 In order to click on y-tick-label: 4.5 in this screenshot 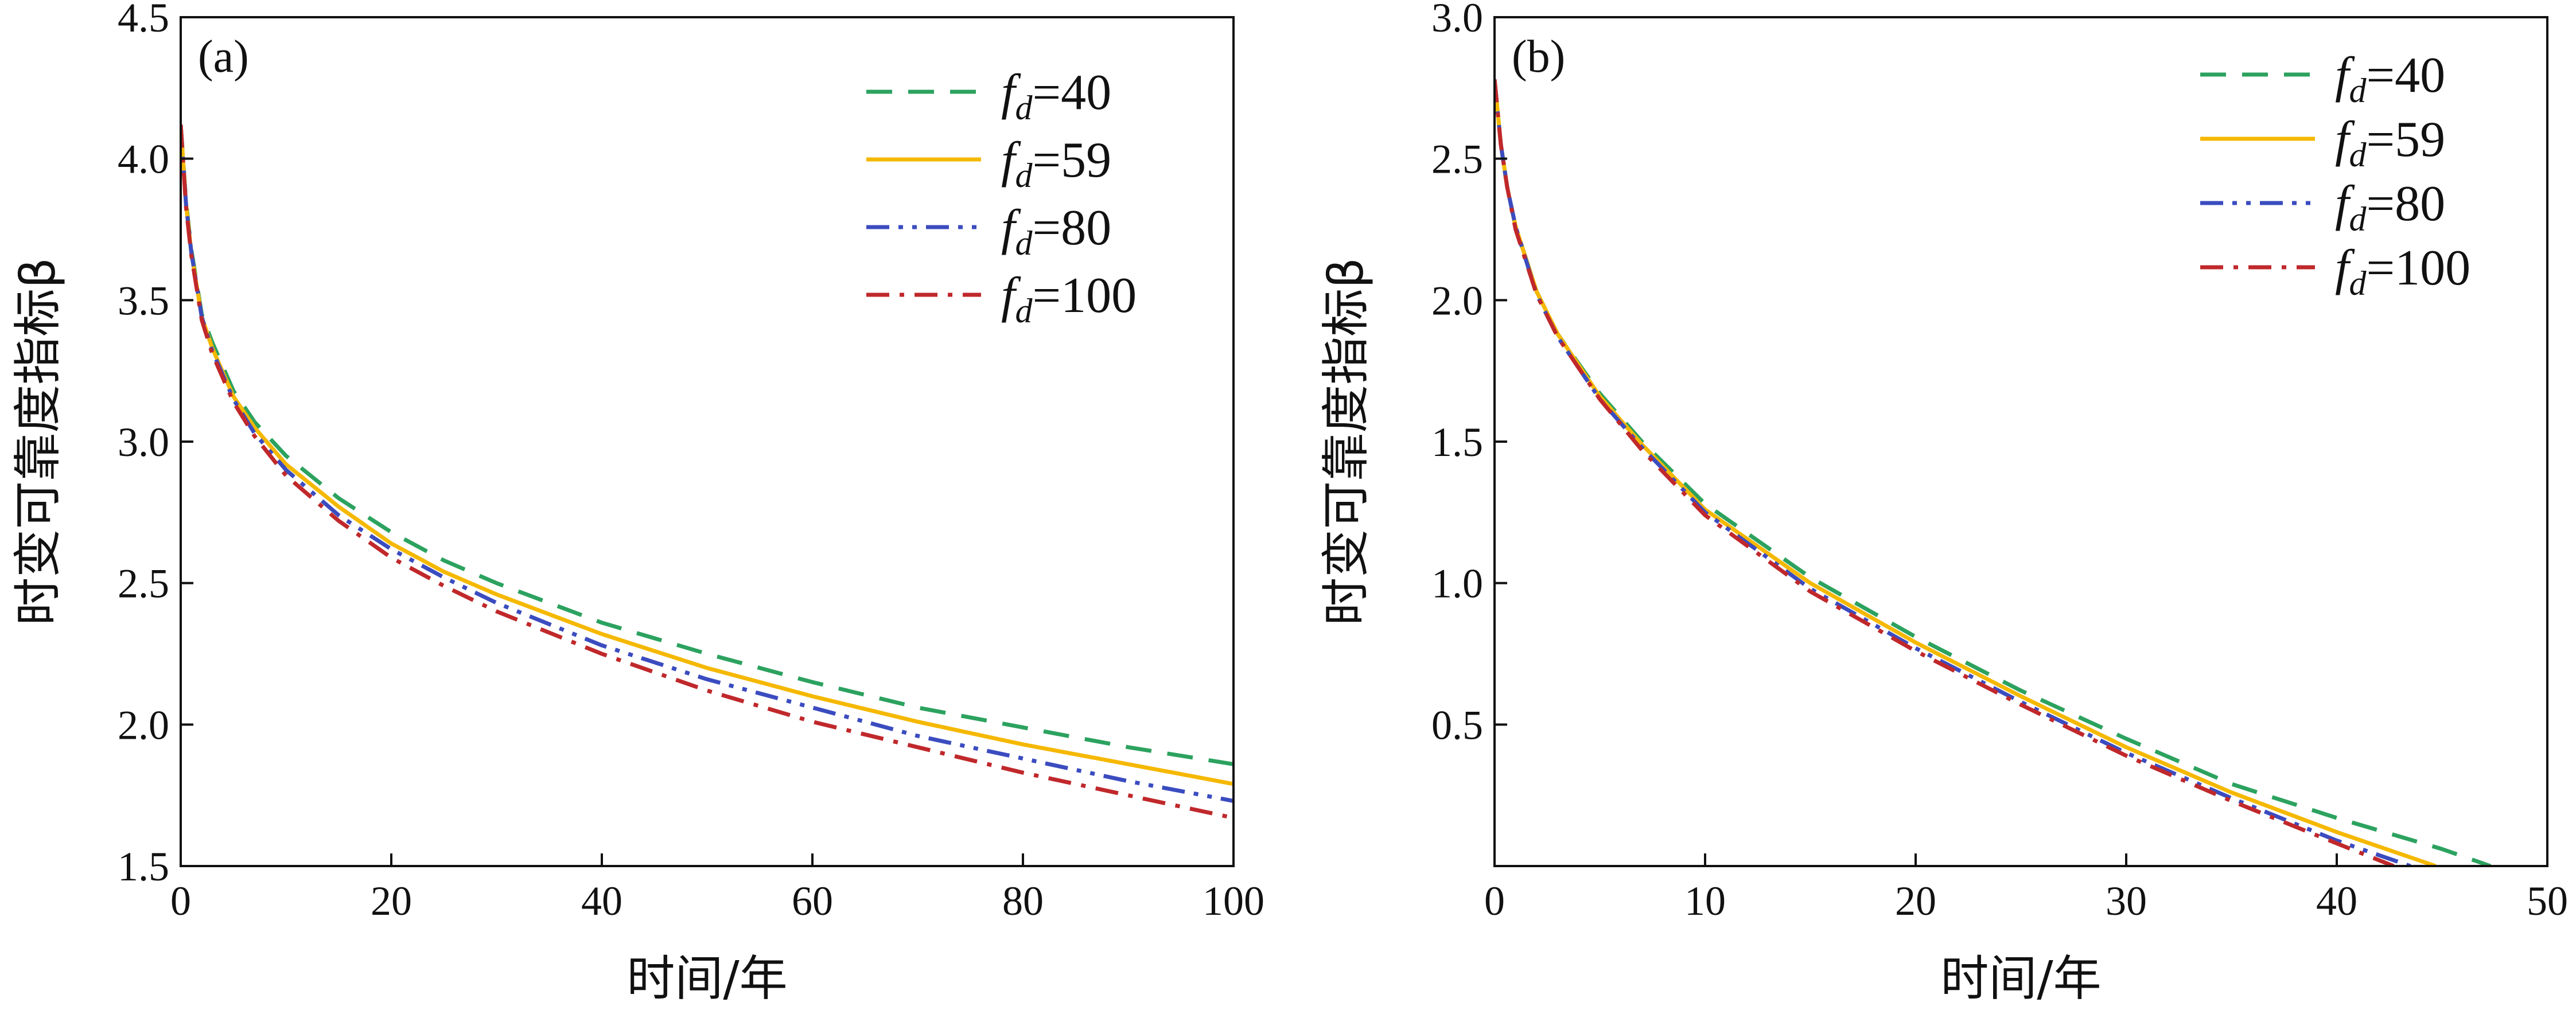, I will do `click(143, 20)`.